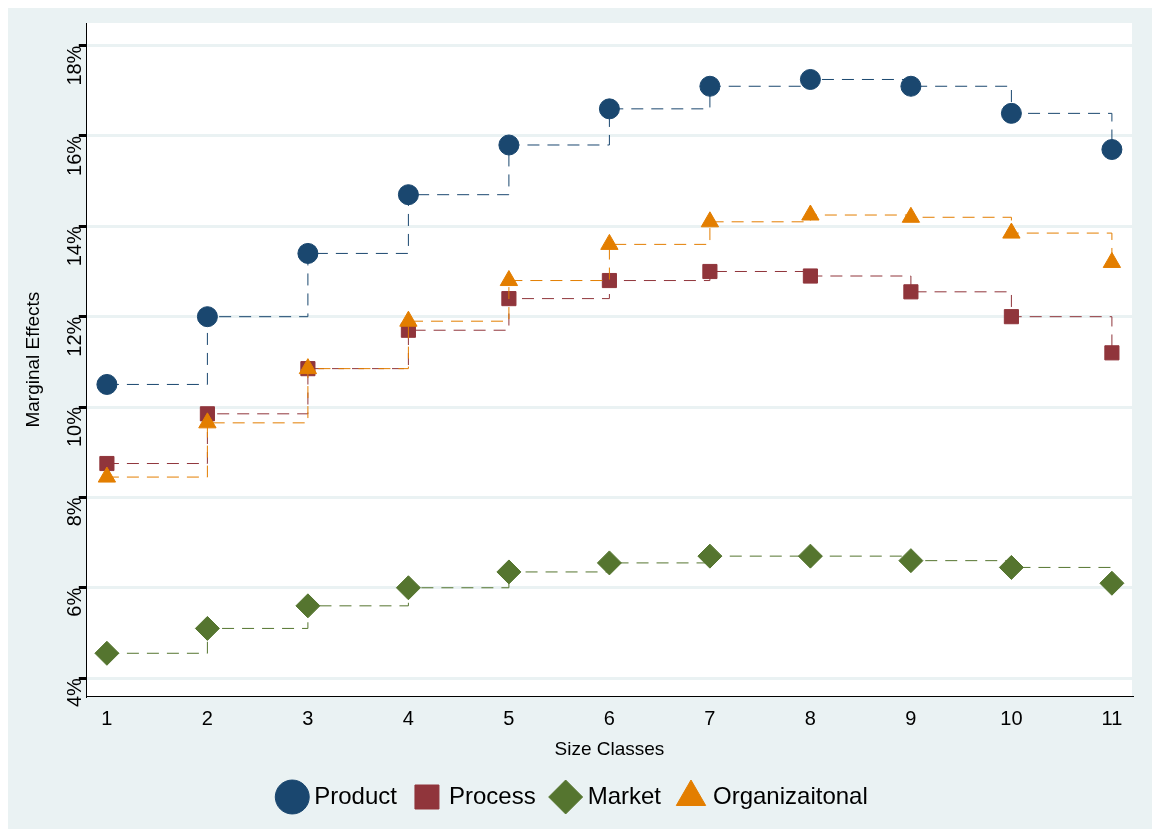 The width and height of the screenshot is (1160, 837). I want to click on legend-label: Organizaitonal, so click(790, 795).